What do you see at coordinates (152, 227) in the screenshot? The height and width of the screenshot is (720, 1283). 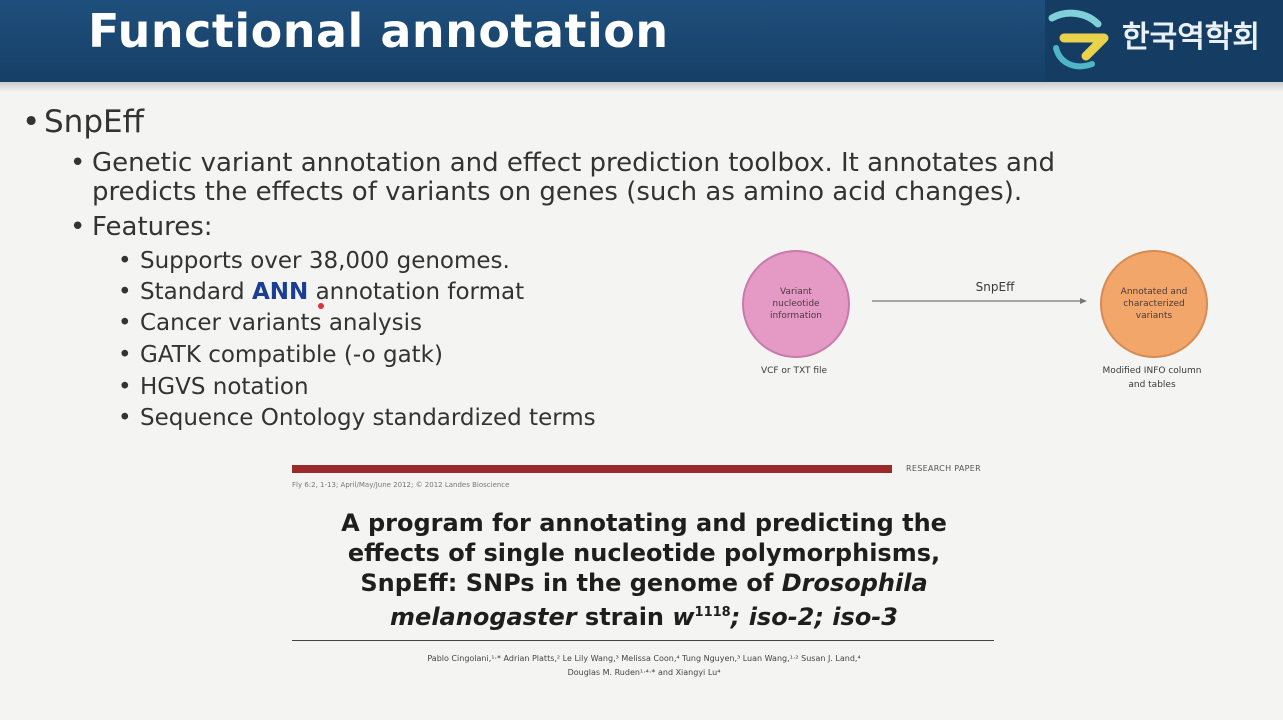 I see `features-label: Features:` at bounding box center [152, 227].